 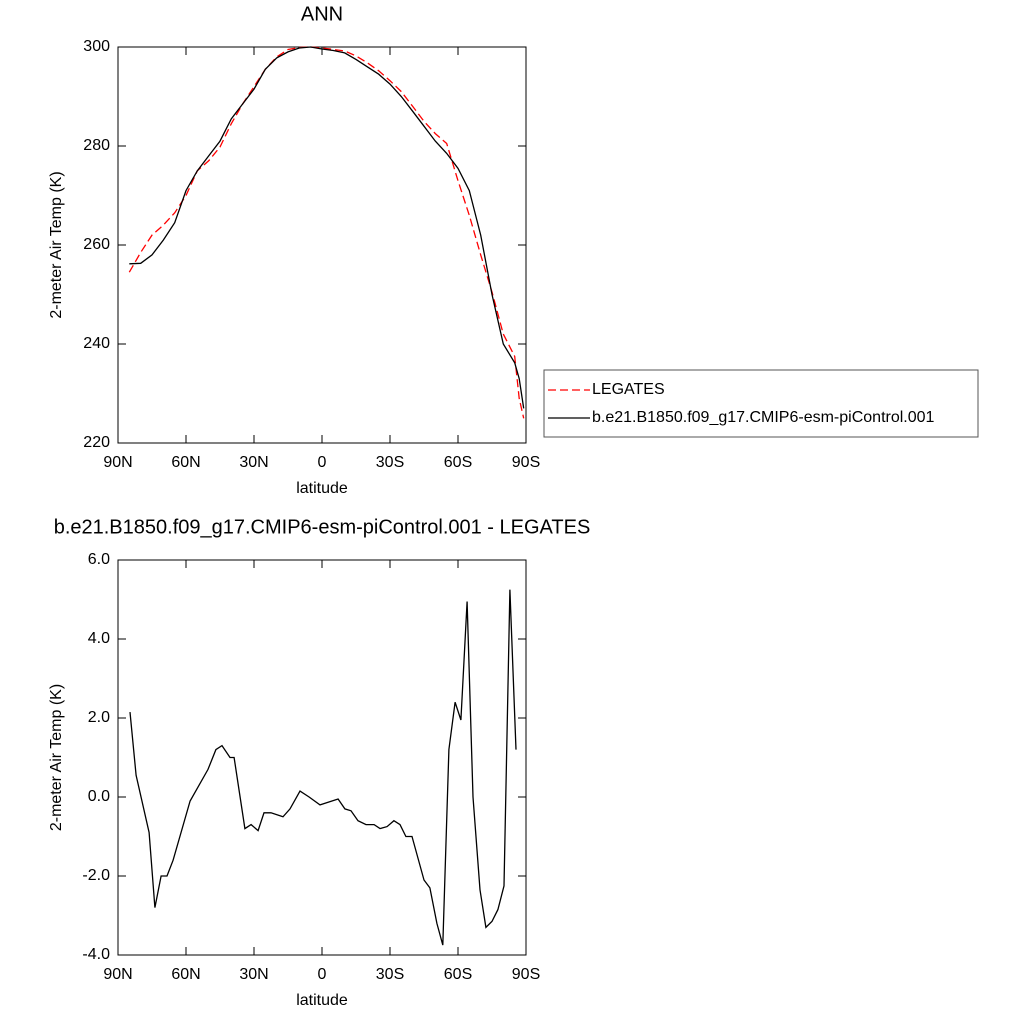 What do you see at coordinates (96, 343) in the screenshot?
I see `y-tick-label: 240` at bounding box center [96, 343].